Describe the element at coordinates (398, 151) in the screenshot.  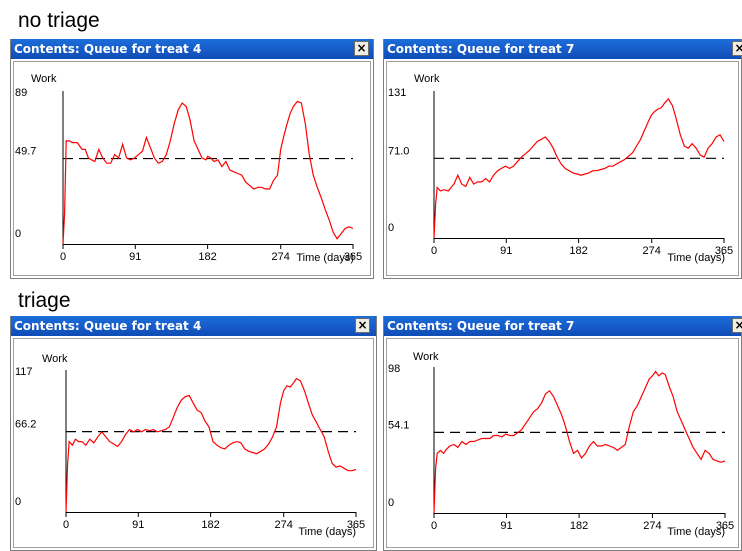
I see `y-mean-label: 71.0` at that location.